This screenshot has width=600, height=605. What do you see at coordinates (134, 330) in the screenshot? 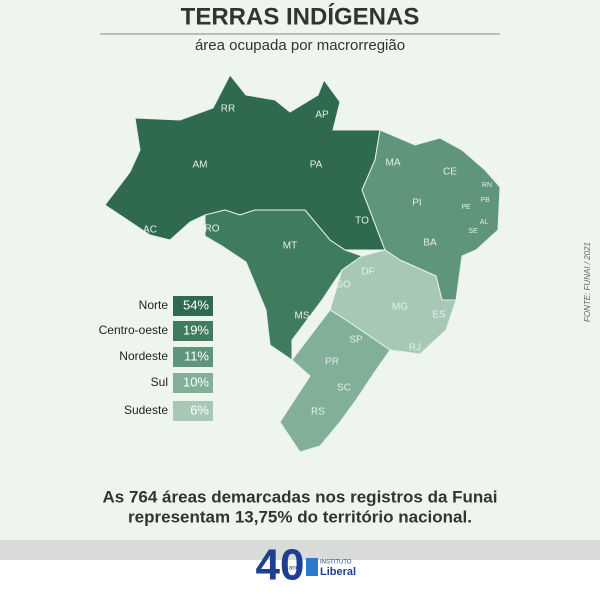
I see `legend-label: Centro-oeste` at bounding box center [134, 330].